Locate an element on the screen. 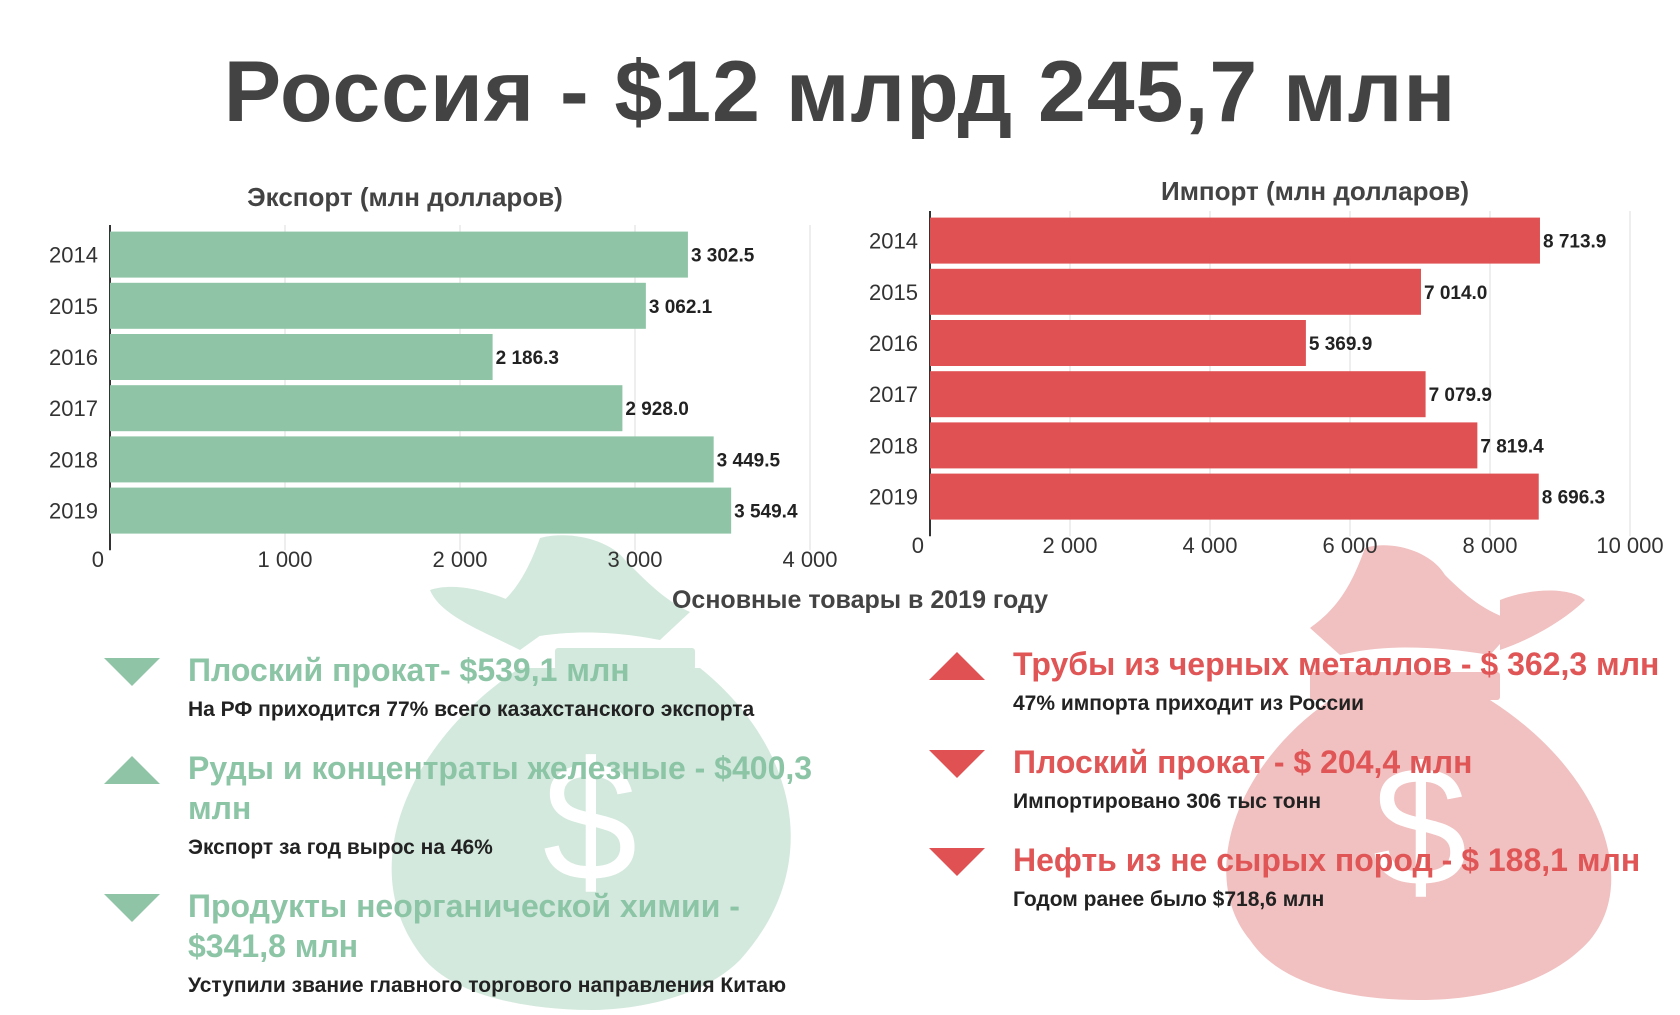  export-data-label: 3 062.1 is located at coordinates (681, 307).